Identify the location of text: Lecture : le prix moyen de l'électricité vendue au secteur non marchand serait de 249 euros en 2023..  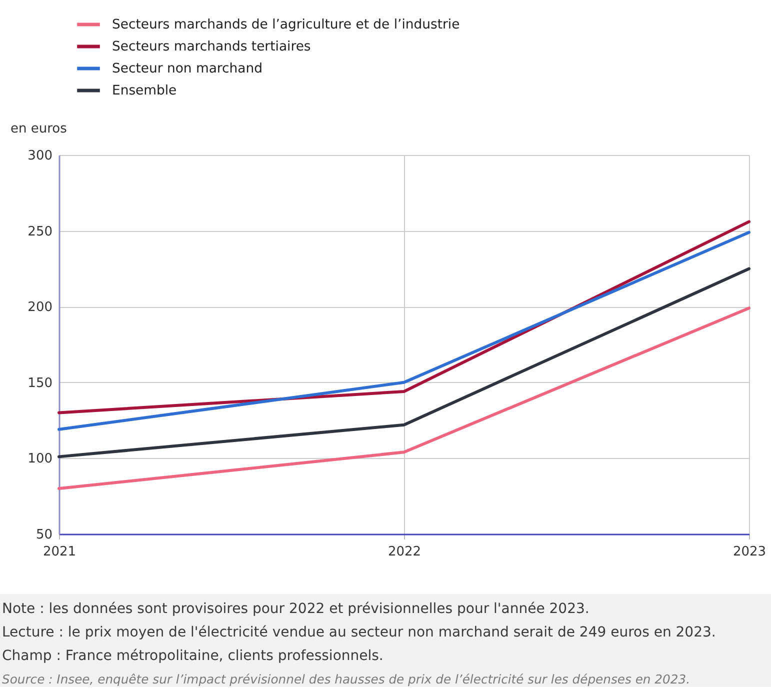
(359, 632).